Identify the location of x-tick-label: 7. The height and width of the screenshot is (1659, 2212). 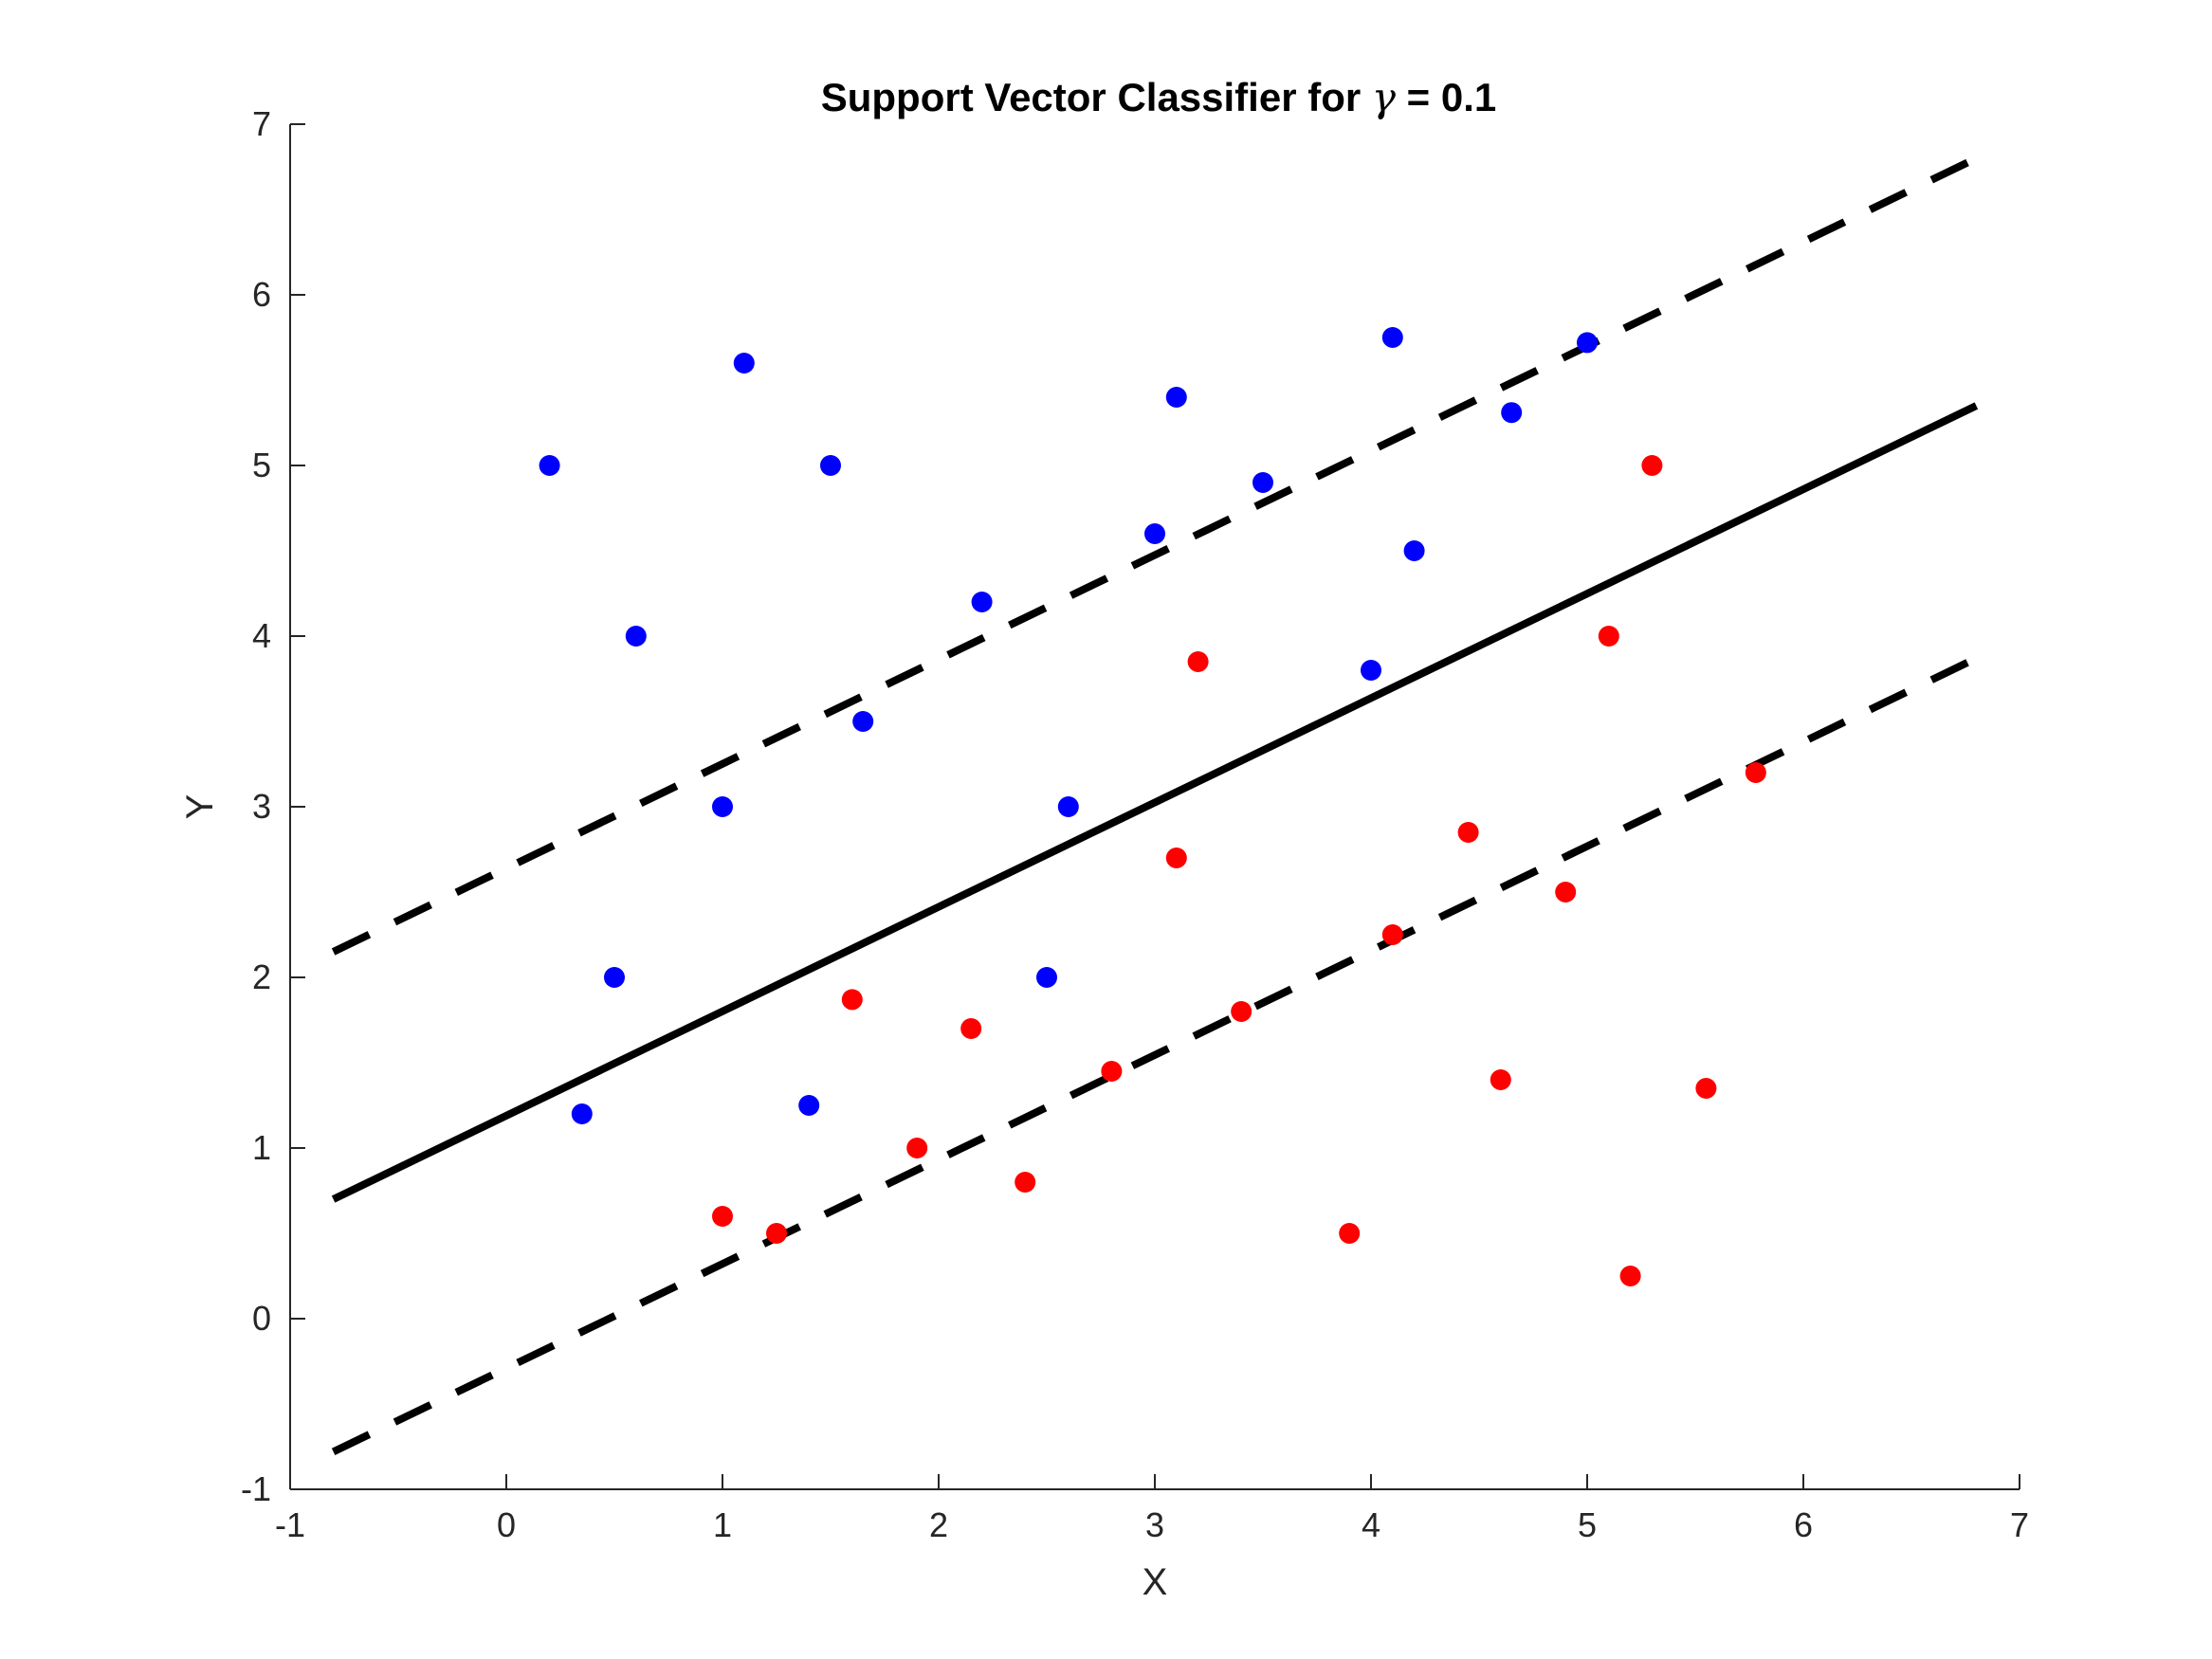
(2019, 1524).